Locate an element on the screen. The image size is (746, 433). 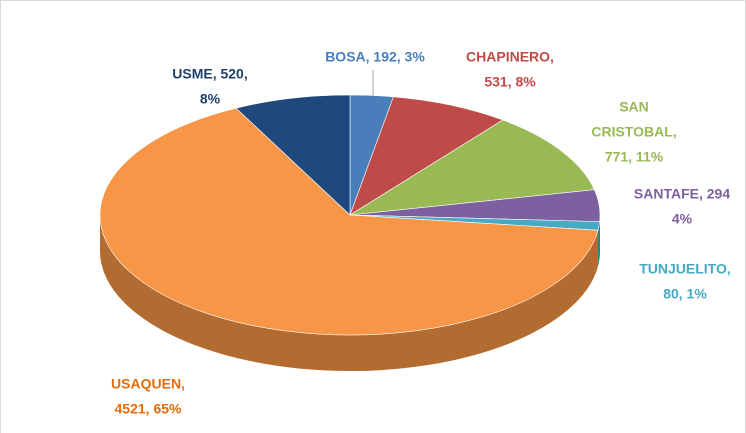
data-label: USME, 520, is located at coordinates (209, 74).